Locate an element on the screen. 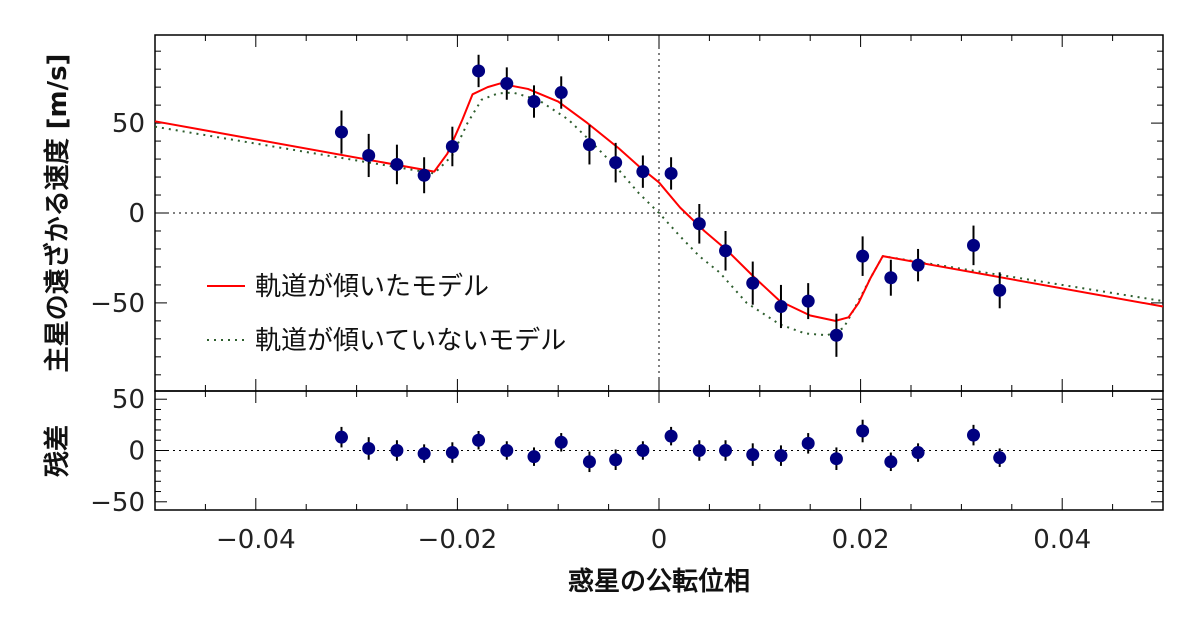 The image size is (1197, 620). x-axis-label: 惑星の公転位相 is located at coordinates (659, 581).